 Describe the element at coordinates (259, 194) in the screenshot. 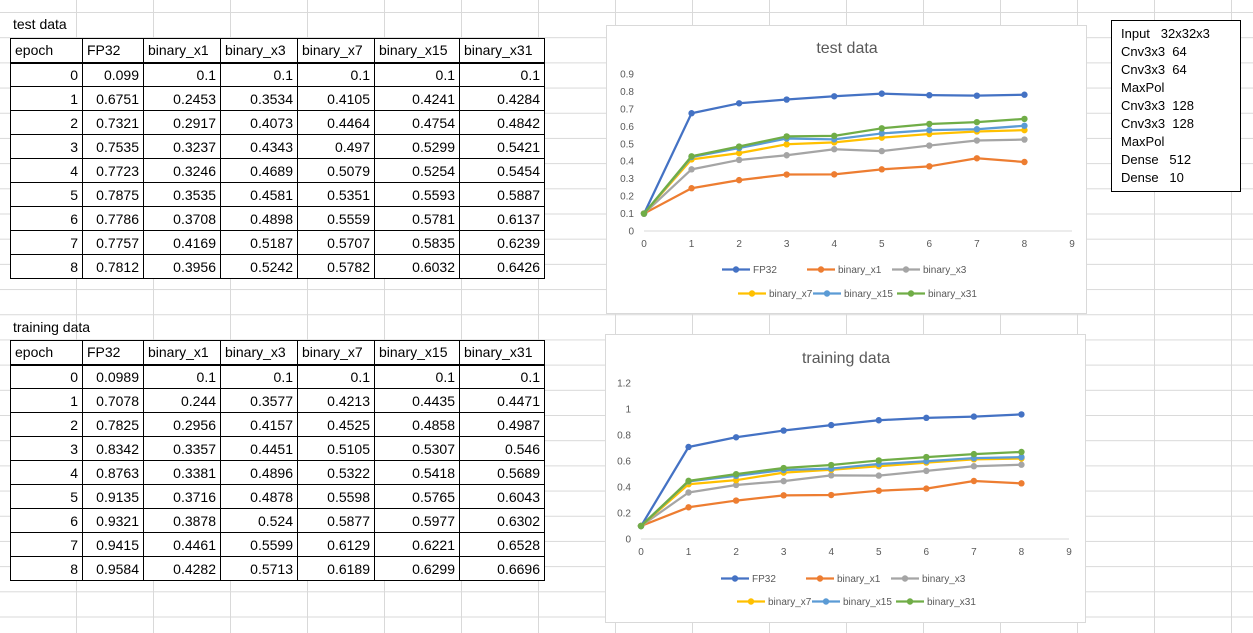

I see `value-cell: 0.4581` at that location.